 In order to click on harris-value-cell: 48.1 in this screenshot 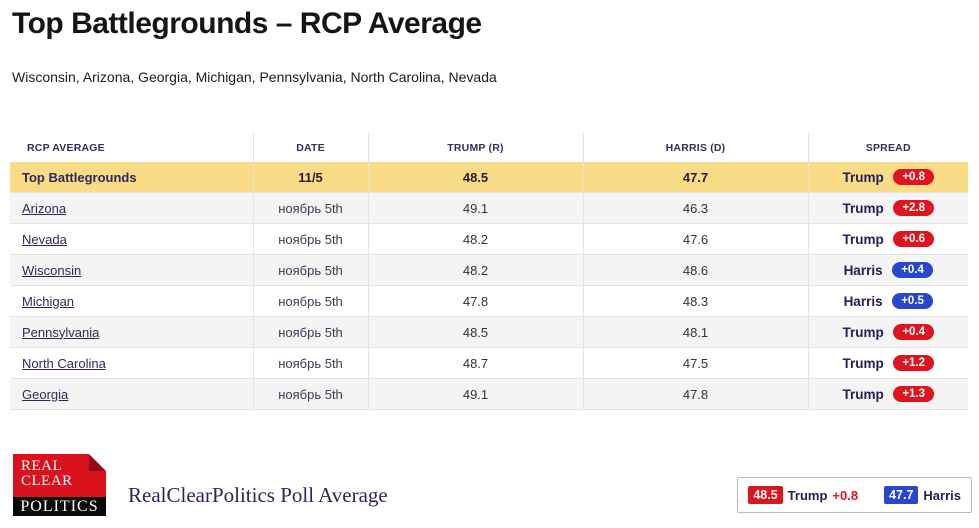, I will do `click(696, 332)`.